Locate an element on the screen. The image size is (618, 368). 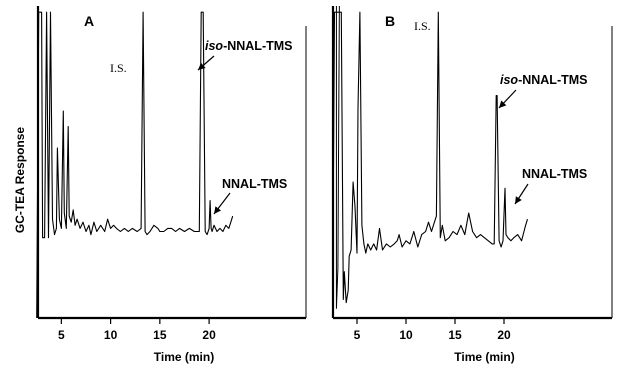
panel-b-solvent-front is located at coordinates (337, 157).